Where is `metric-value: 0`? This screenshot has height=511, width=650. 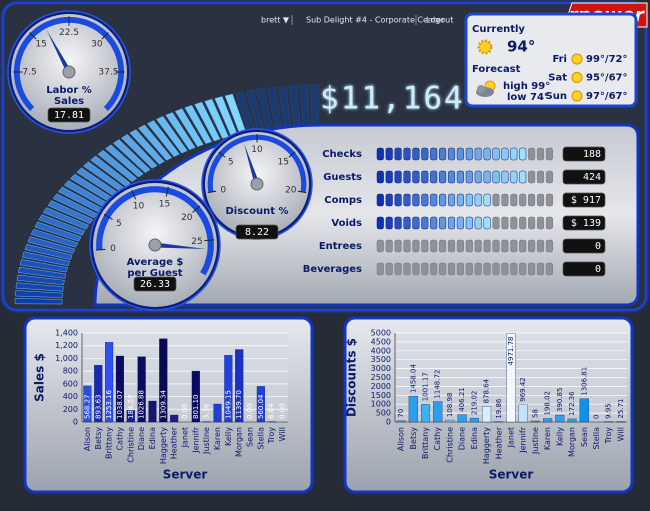
metric-value: 0 is located at coordinates (598, 246).